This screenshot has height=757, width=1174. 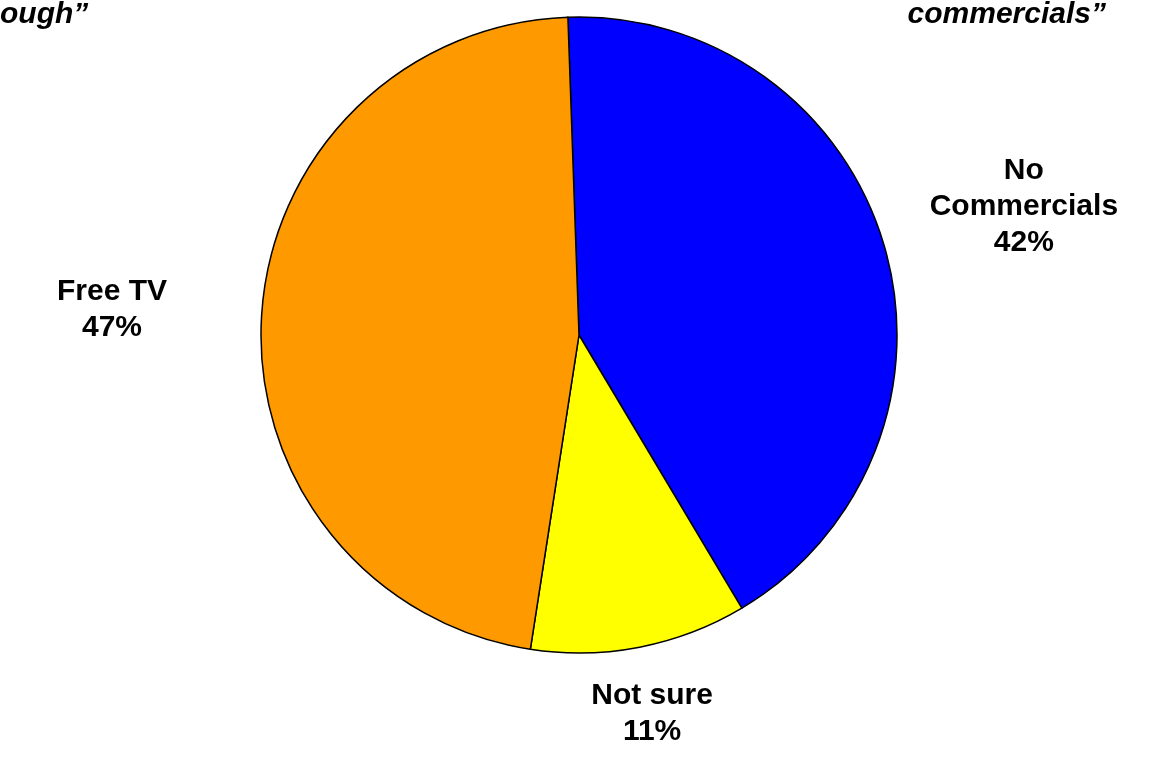 I want to click on text: ough”, so click(x=44, y=15).